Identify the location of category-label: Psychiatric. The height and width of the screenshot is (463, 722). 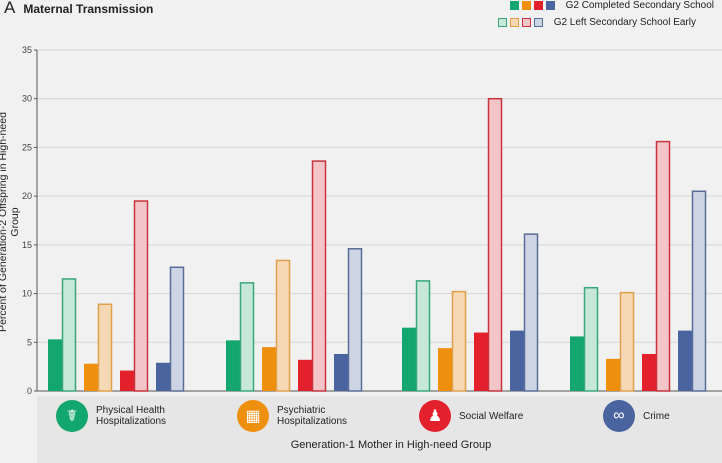
(301, 410).